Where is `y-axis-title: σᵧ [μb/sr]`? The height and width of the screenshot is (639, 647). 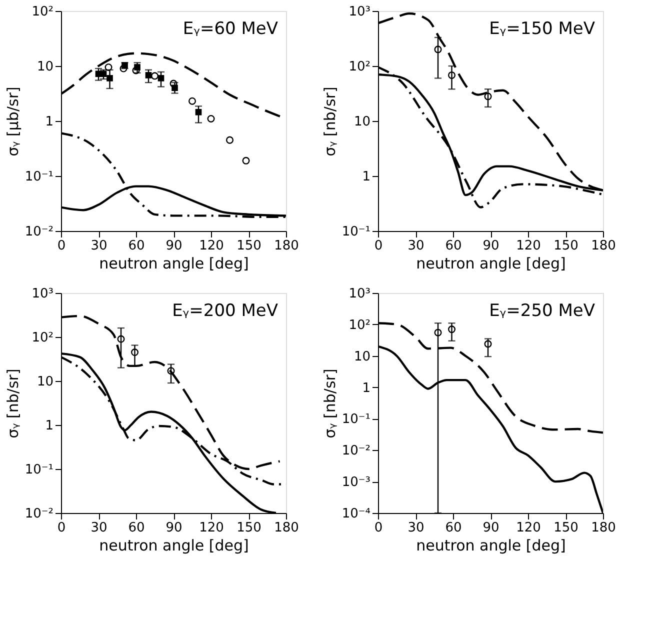 y-axis-title: σᵧ [μb/sr] is located at coordinates (13, 121).